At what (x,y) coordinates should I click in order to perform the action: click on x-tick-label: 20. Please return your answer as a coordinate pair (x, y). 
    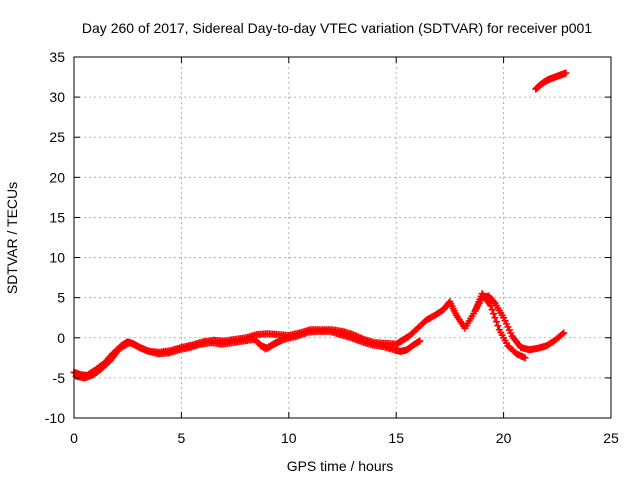
    Looking at the image, I should click on (504, 438).